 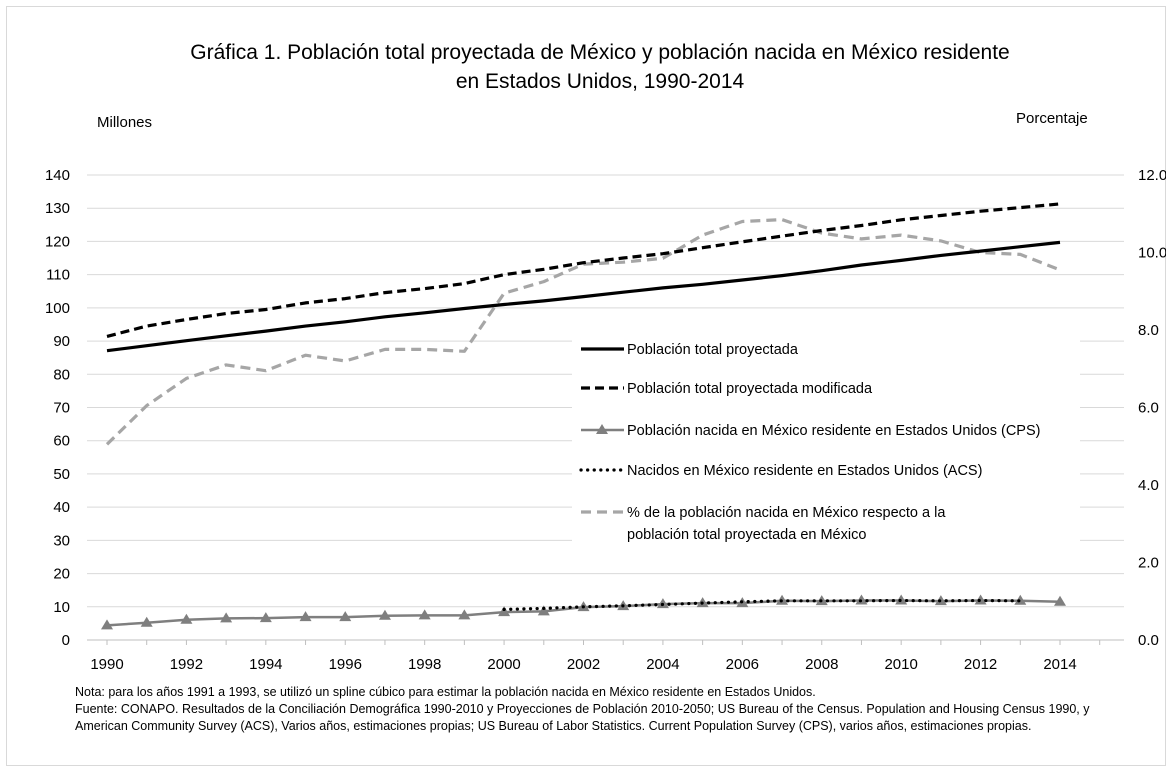 I want to click on right-axis-ticks: 0.0 2.0 4.0 6.0 8.0 10.0 12.0, so click(x=1152, y=408).